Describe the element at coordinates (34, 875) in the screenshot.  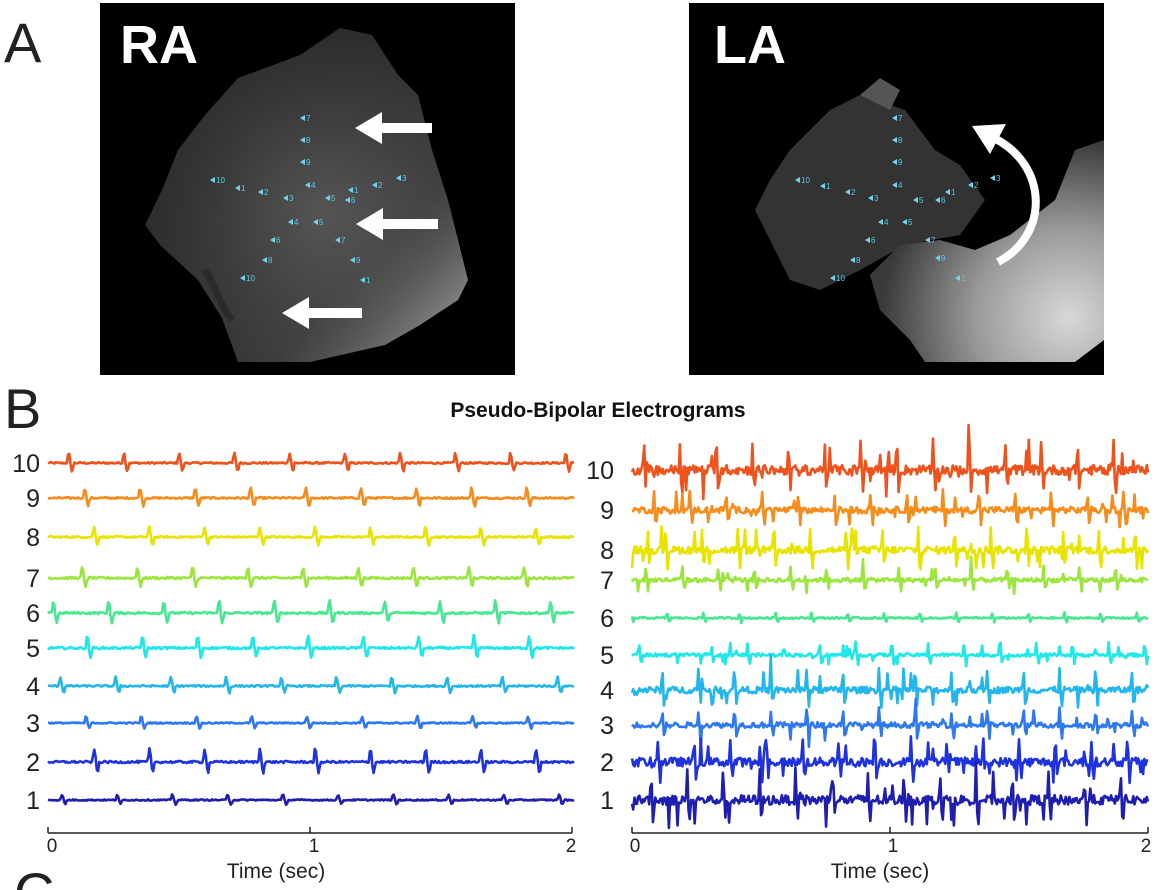
I see `panel-c-letter: C` at that location.